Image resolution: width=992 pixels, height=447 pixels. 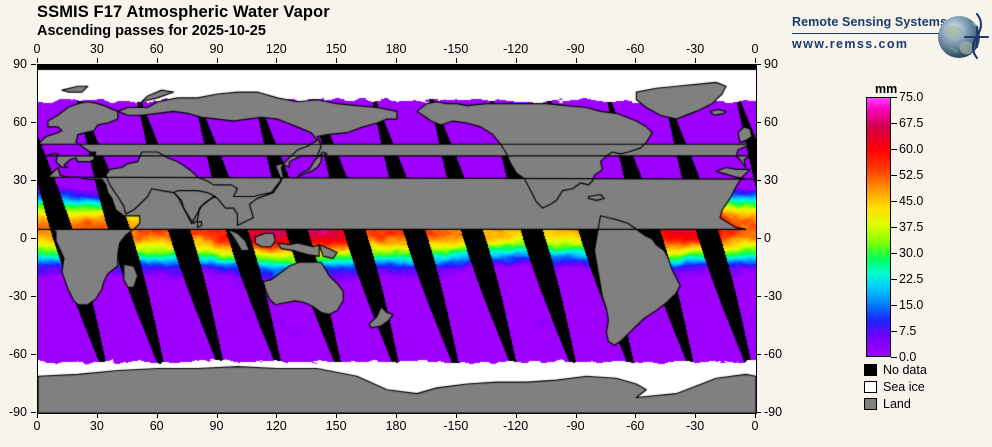 I want to click on lat-label-left: 90, so click(x=20, y=64).